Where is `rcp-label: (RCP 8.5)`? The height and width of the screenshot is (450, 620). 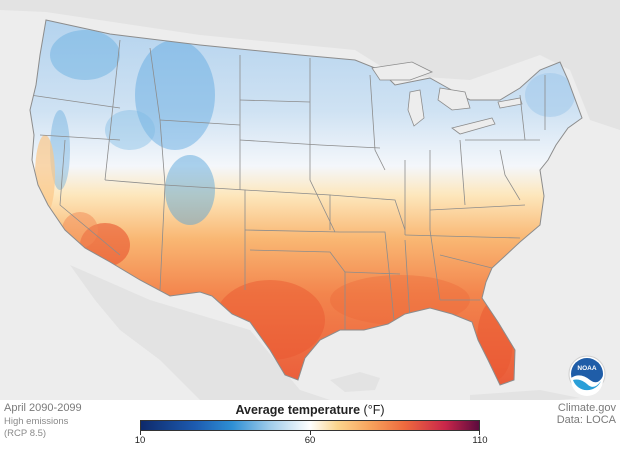 rcp-label: (RCP 8.5) is located at coordinates (25, 433).